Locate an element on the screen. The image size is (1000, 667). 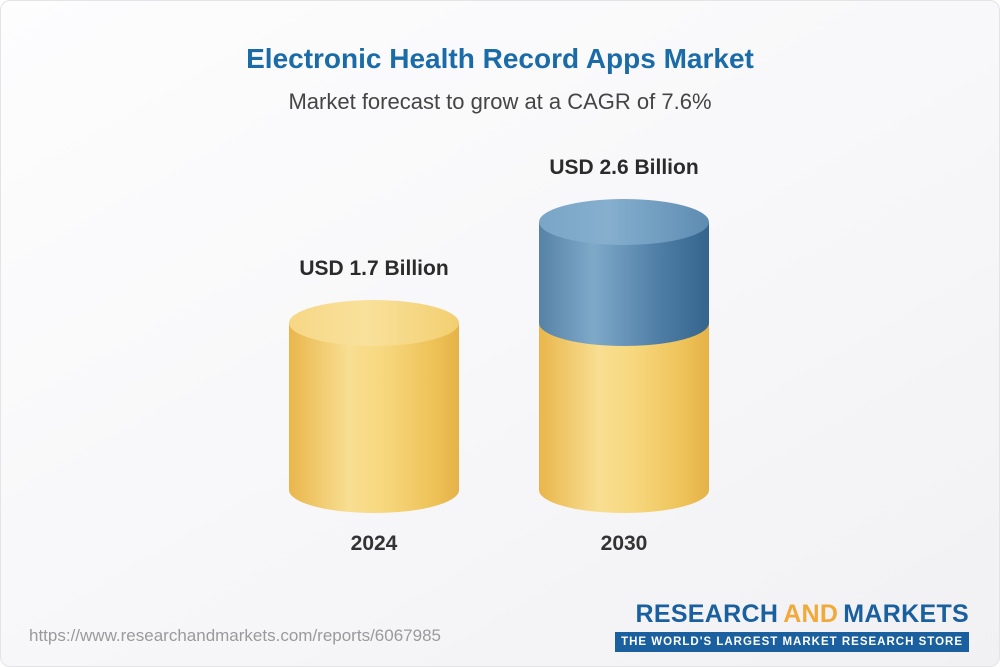
category-label-2030: 2030 is located at coordinates (624, 543).